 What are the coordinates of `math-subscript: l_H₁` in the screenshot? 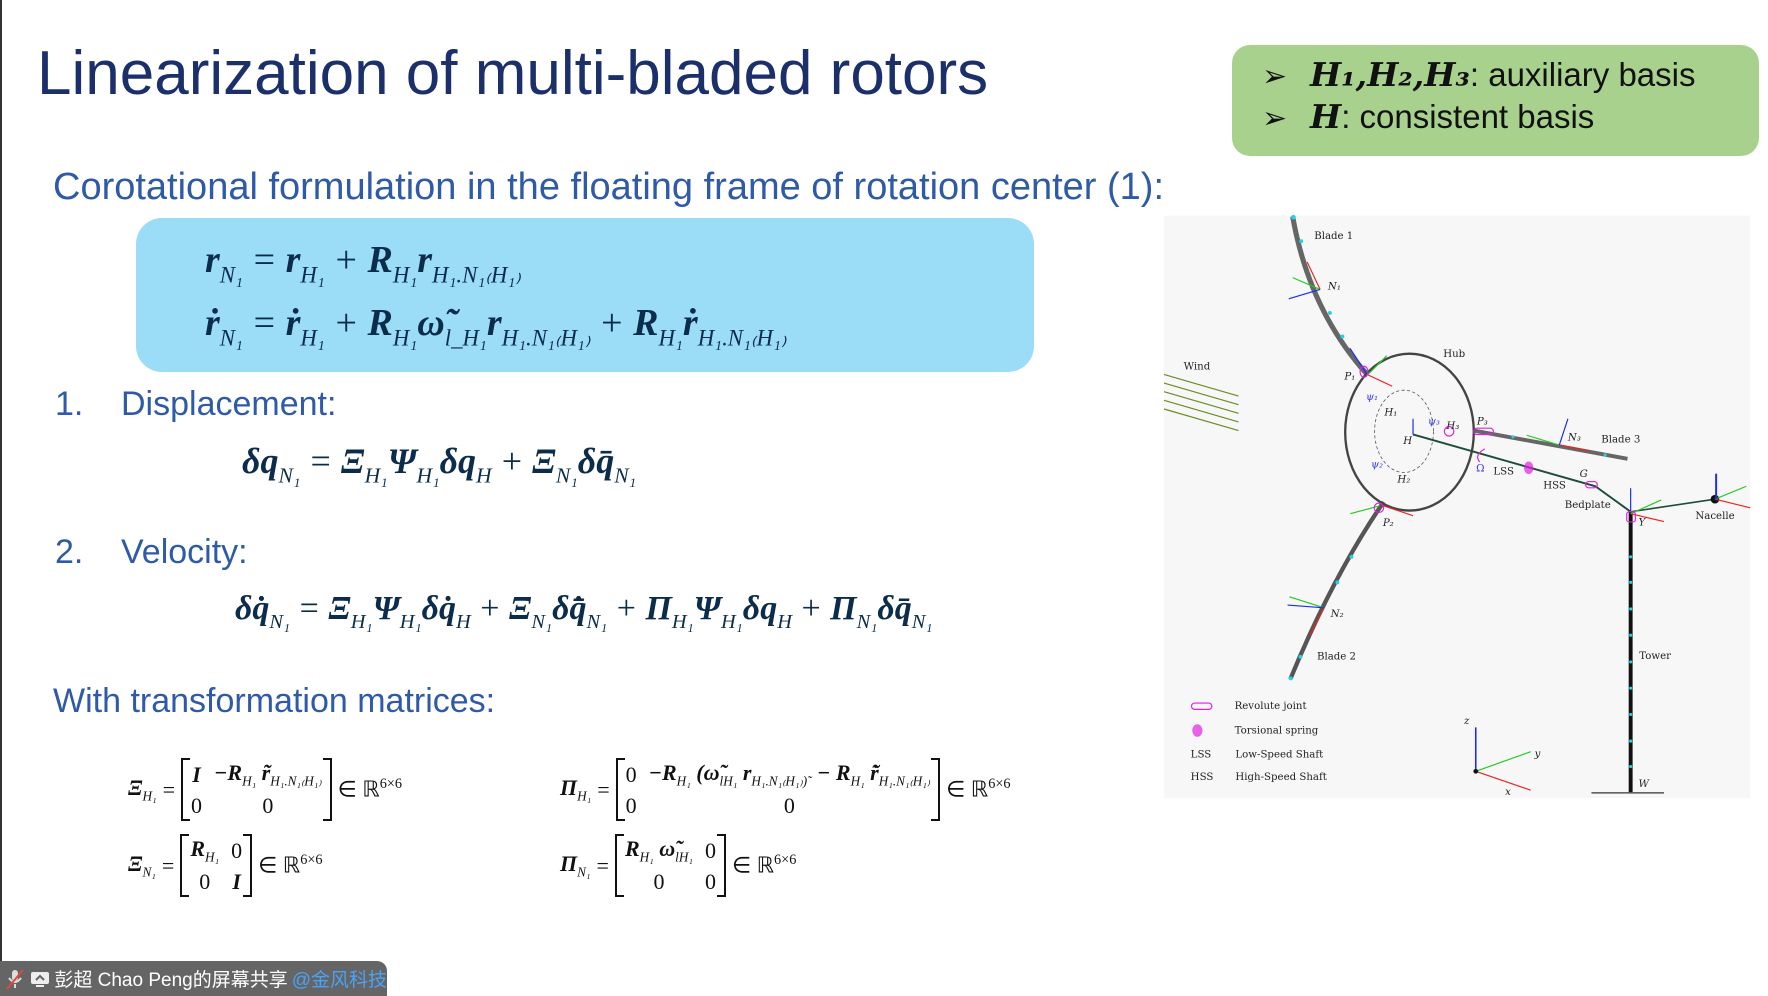 It's located at (465, 338).